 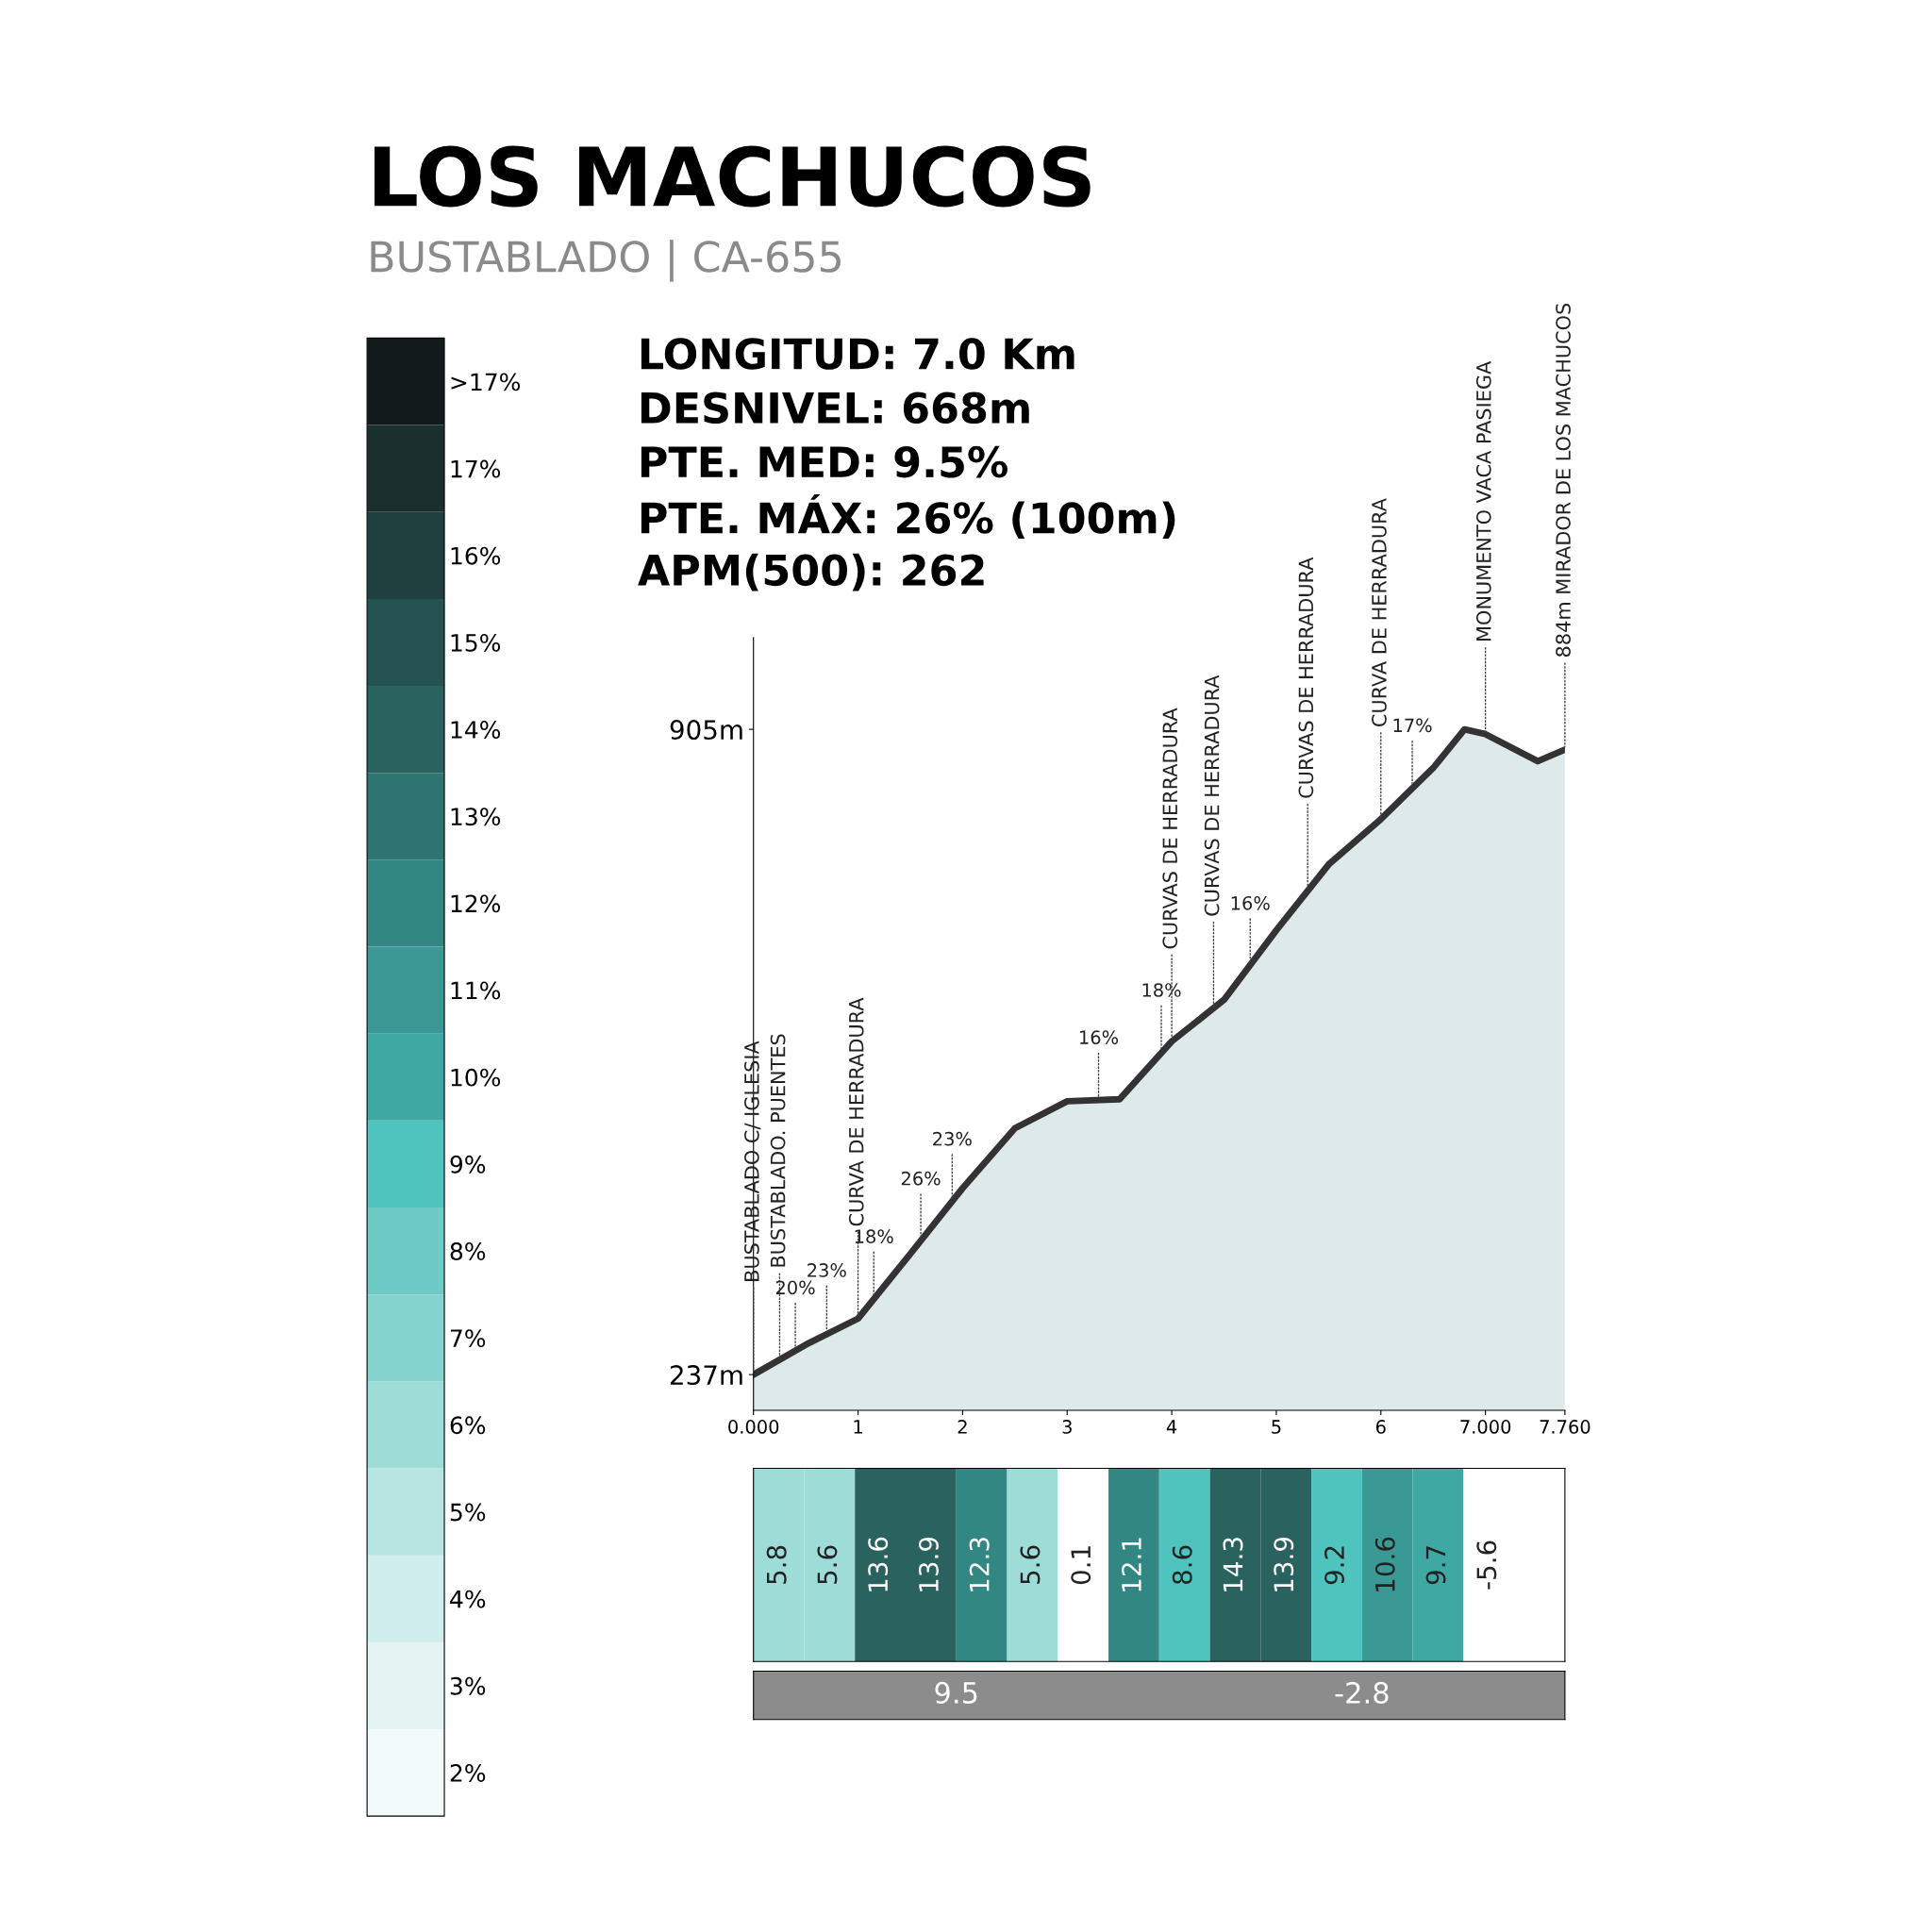 What do you see at coordinates (468, 1165) in the screenshot?
I see `color-bar-label: 9%` at bounding box center [468, 1165].